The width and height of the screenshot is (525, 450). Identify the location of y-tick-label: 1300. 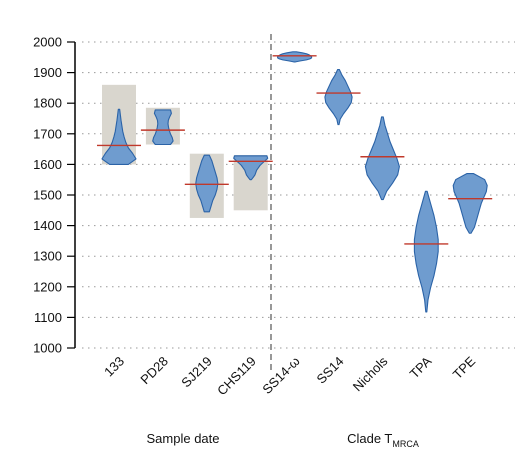
(47, 256).